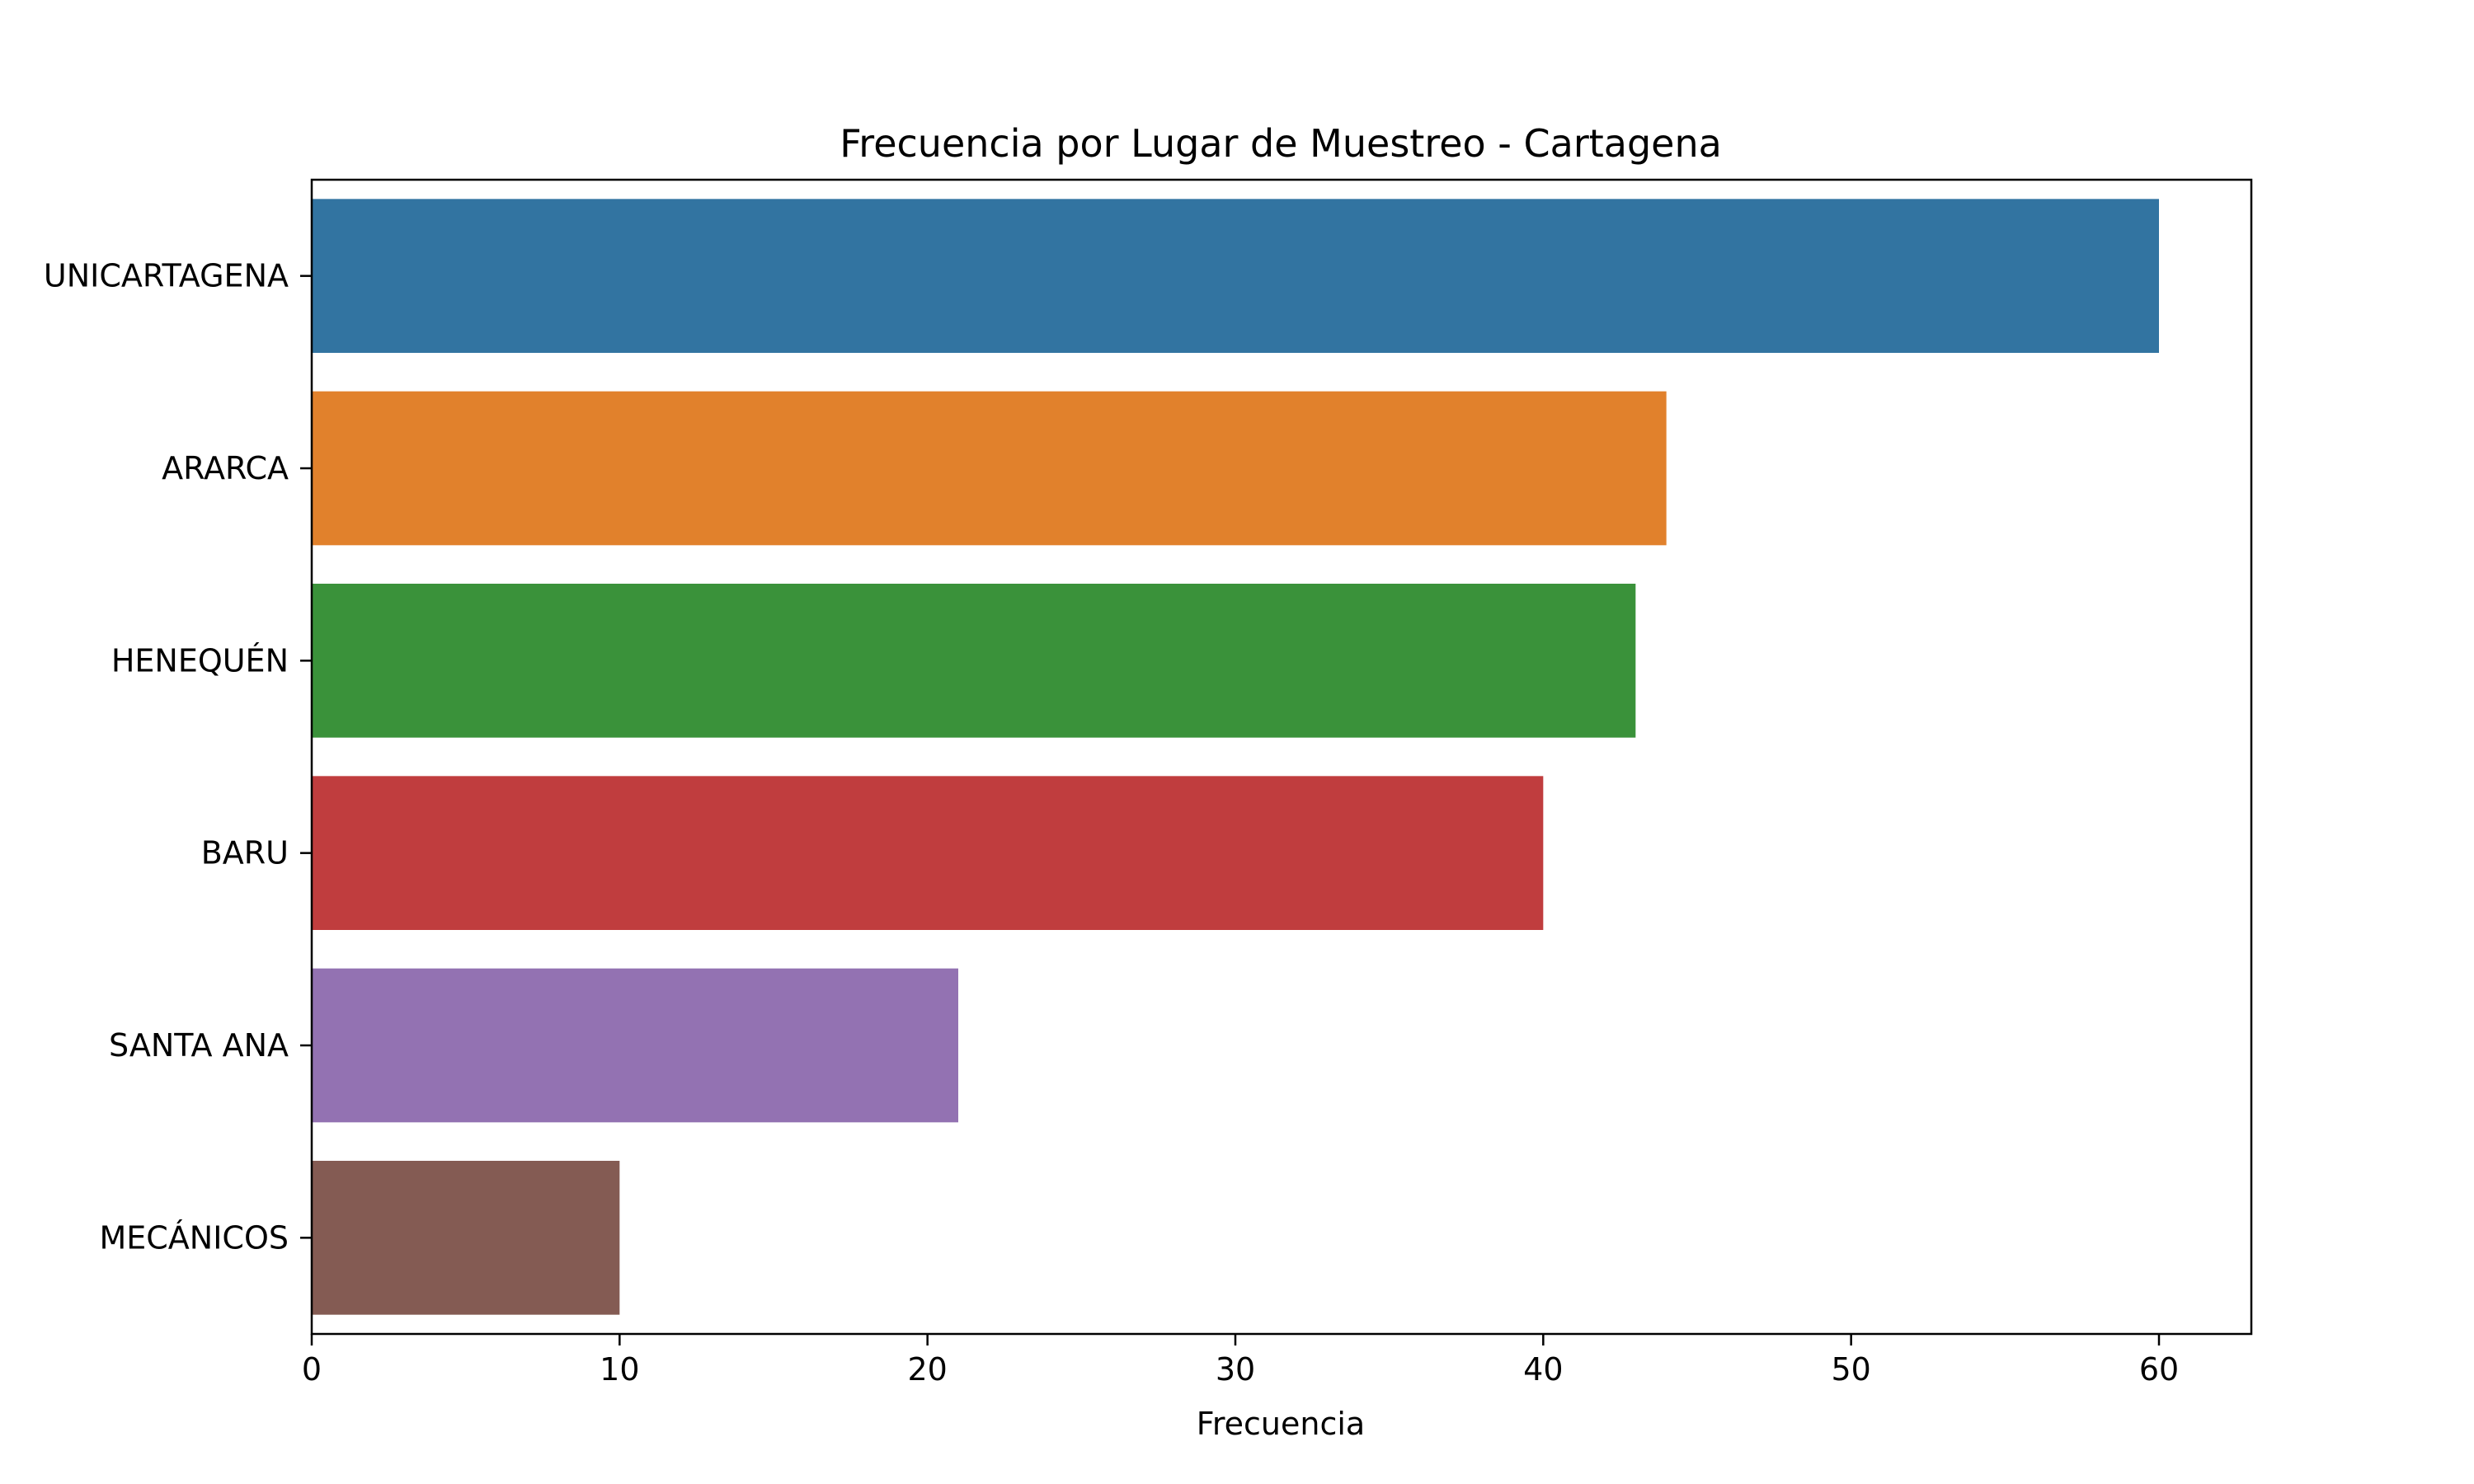  Describe the element at coordinates (166, 276) in the screenshot. I see `y-tick-label: UNICARTAGENA` at that location.